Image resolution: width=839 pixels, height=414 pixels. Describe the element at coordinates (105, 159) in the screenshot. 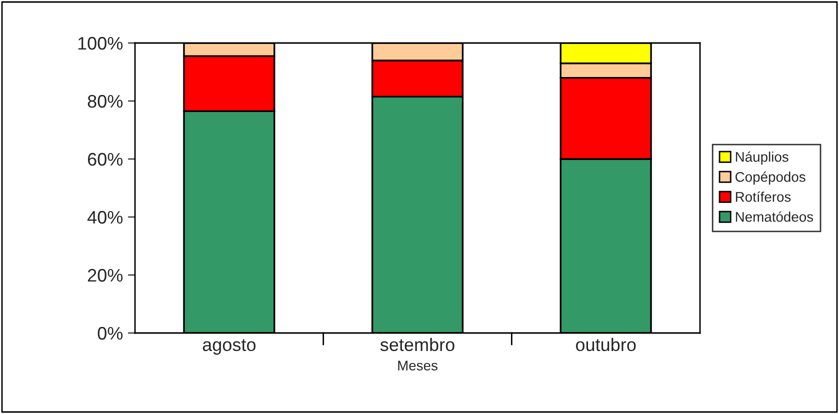

I see `y-tick-label: 60%` at that location.